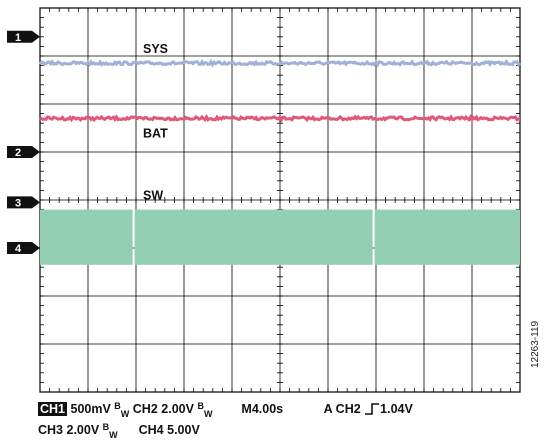 This screenshot has width=550, height=444. Describe the element at coordinates (90, 409) in the screenshot. I see `ch1-scale: 500mV` at that location.